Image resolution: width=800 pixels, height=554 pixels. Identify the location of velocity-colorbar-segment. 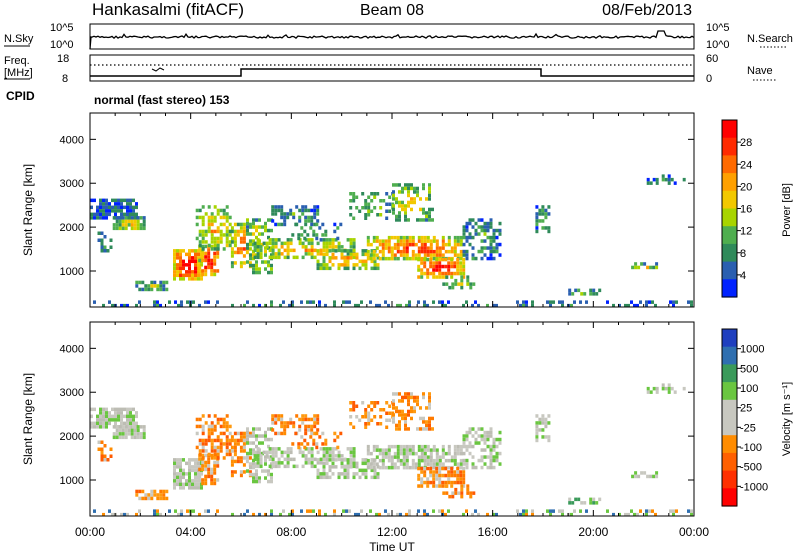
(729, 479).